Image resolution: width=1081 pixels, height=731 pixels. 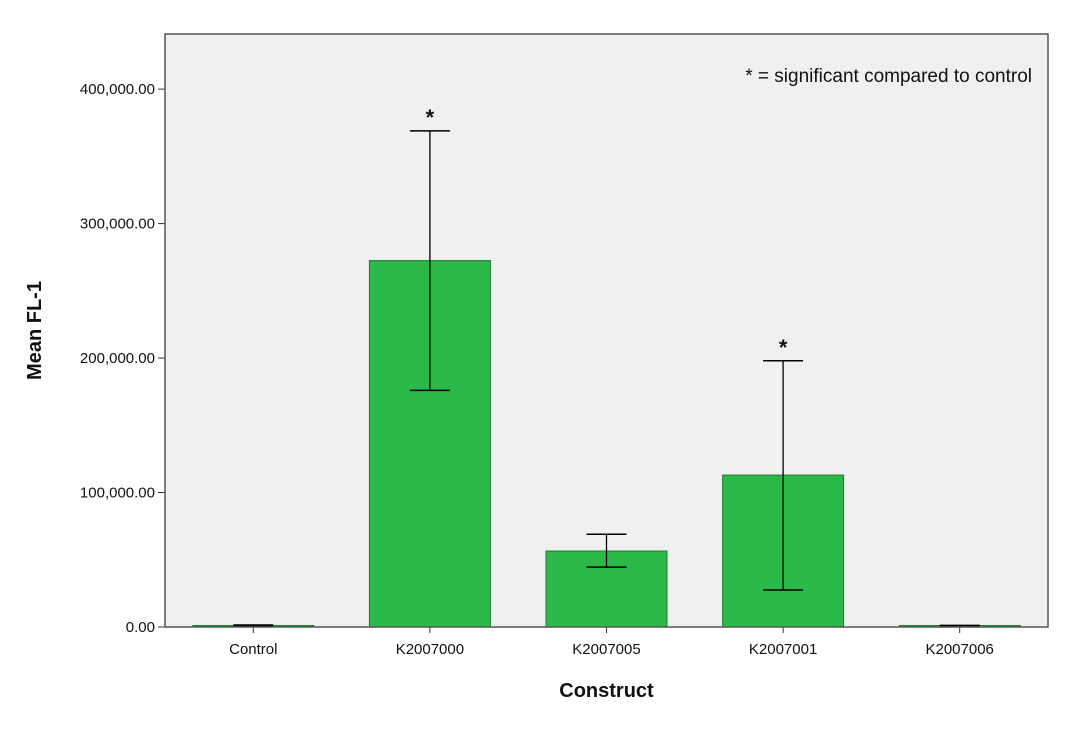 What do you see at coordinates (117, 358) in the screenshot?
I see `y-tick-label: 200,000.00` at bounding box center [117, 358].